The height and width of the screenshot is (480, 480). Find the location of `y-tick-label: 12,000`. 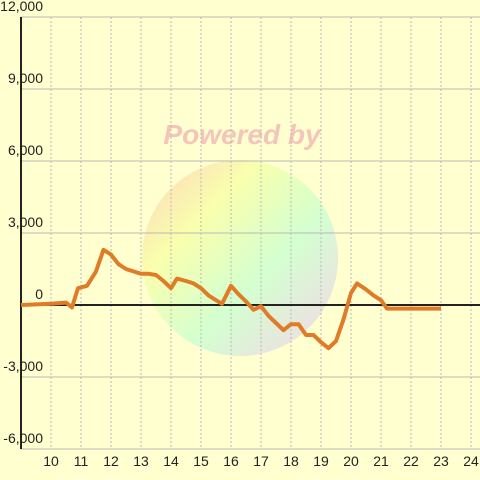

y-tick-label: 12,000 is located at coordinates (21, 7).